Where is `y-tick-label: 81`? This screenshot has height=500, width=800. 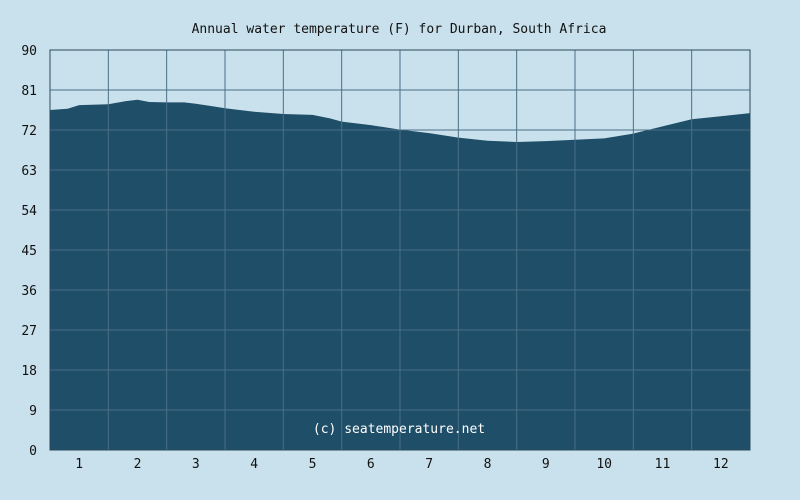
y-tick-label: 81 is located at coordinates (29, 91).